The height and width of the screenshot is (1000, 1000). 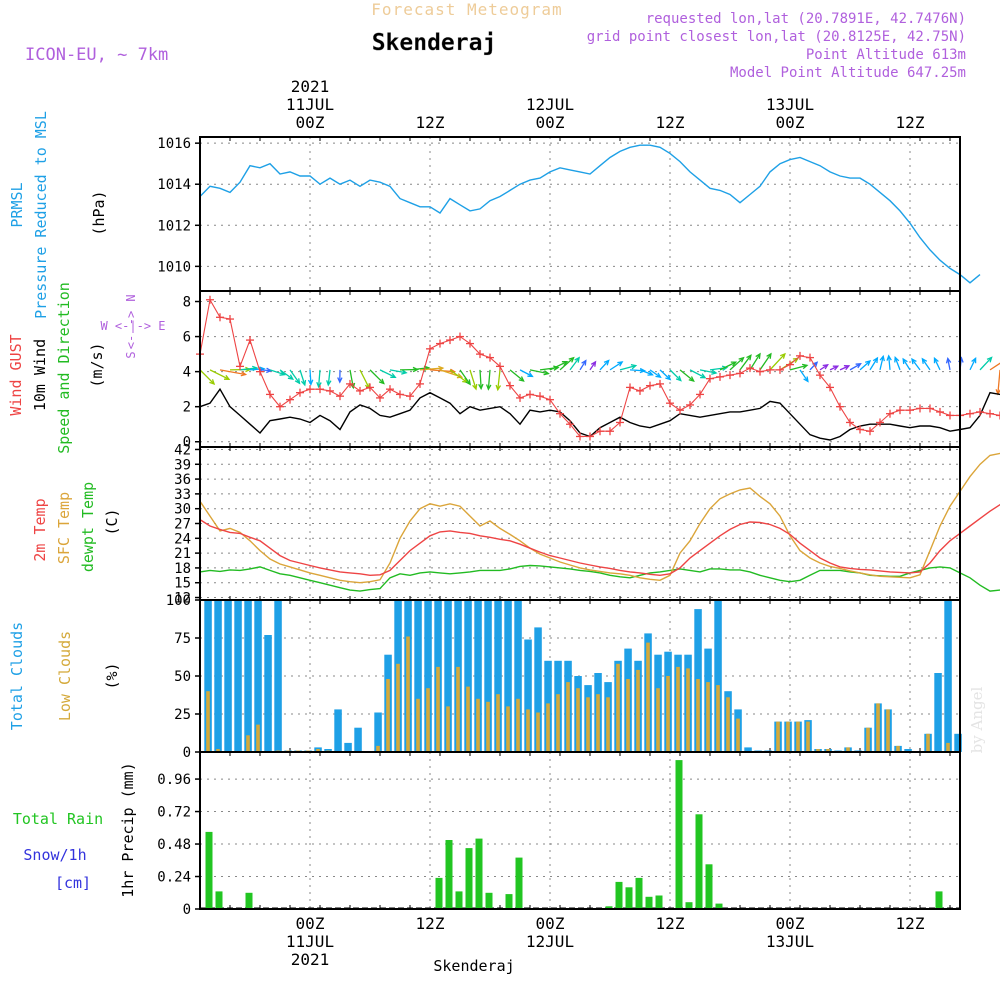 I want to click on time-label: 12Z, so click(x=670, y=923).